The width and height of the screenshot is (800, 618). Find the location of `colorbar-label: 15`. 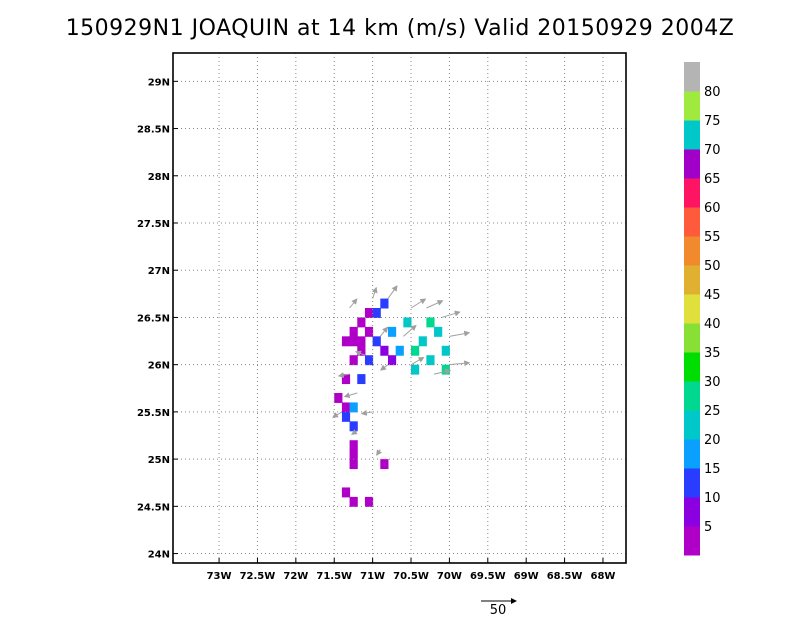

colorbar-label: 15 is located at coordinates (712, 469).